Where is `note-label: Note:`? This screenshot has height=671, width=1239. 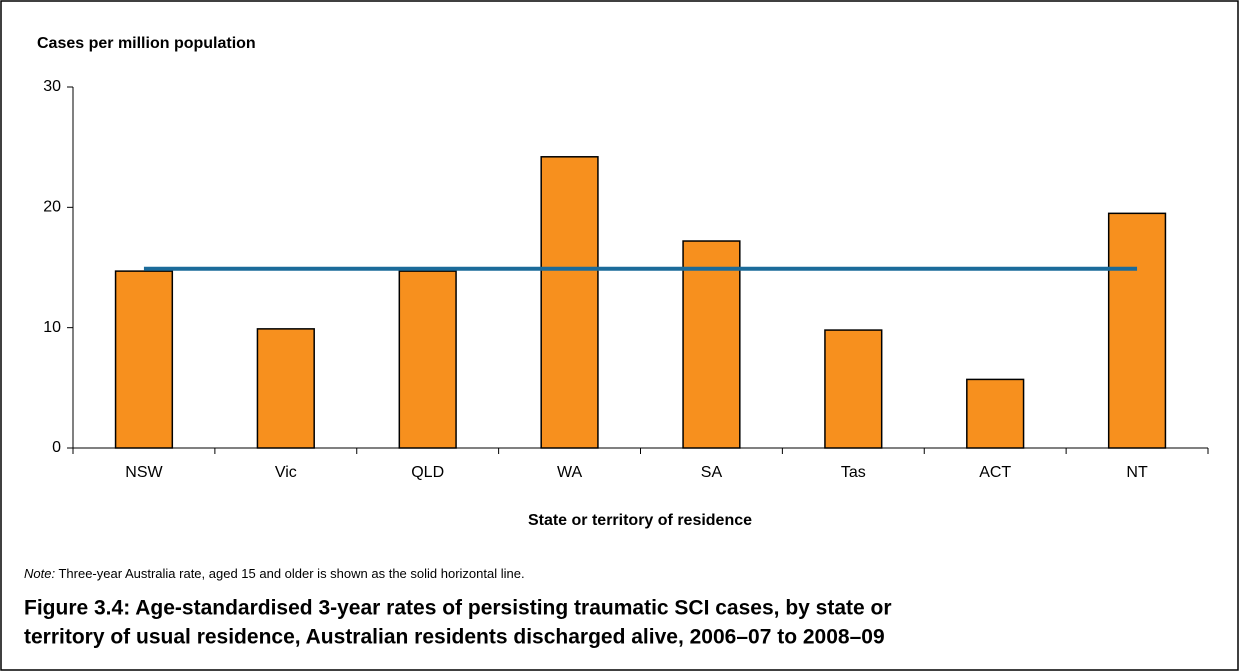
note-label: Note: is located at coordinates (39, 573).